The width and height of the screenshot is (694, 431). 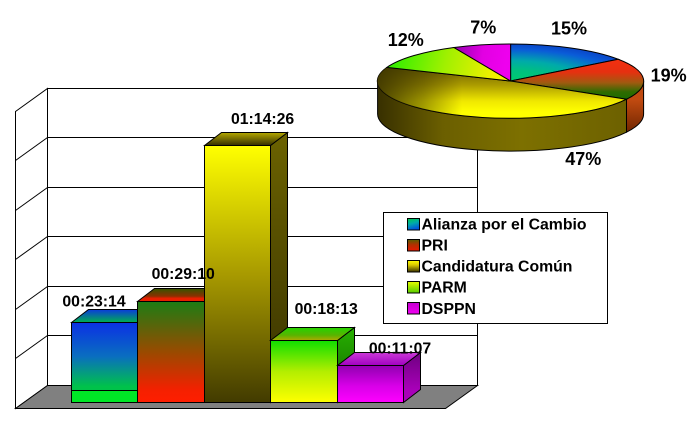 What do you see at coordinates (444, 288) in the screenshot?
I see `svg-text: PARM` at bounding box center [444, 288].